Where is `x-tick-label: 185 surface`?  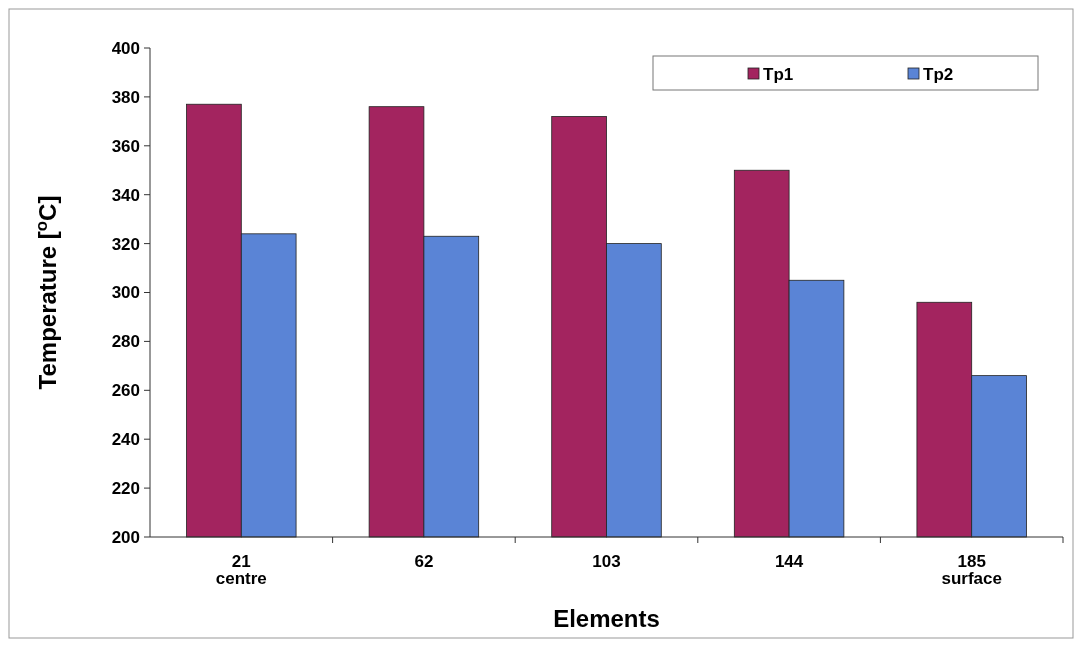 x-tick-label: 185 surface is located at coordinates (971, 570).